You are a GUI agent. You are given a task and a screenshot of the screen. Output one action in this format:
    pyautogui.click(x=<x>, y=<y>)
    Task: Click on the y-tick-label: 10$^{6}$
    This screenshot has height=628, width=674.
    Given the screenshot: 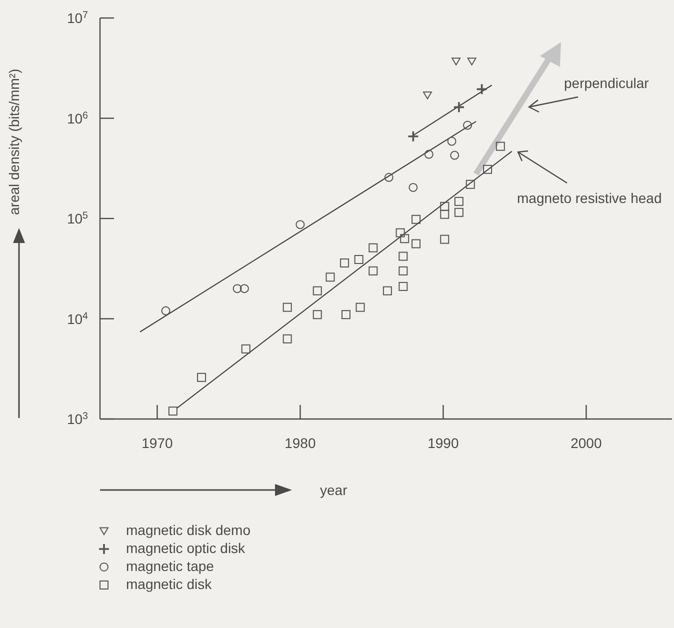 What is the action you would take?
    pyautogui.click(x=77, y=118)
    